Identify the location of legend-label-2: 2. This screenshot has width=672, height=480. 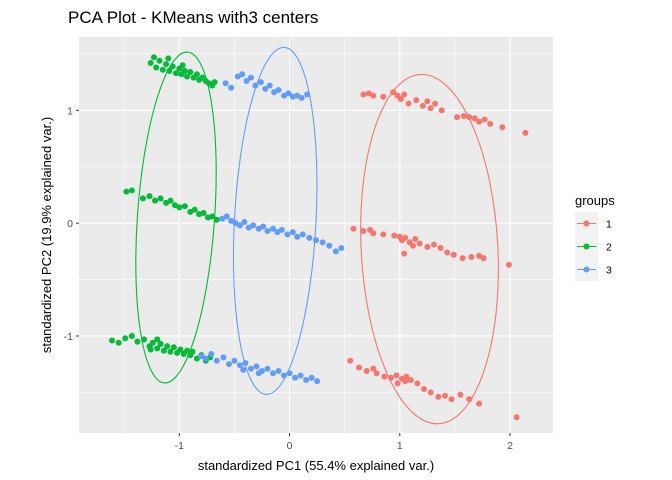
(609, 248).